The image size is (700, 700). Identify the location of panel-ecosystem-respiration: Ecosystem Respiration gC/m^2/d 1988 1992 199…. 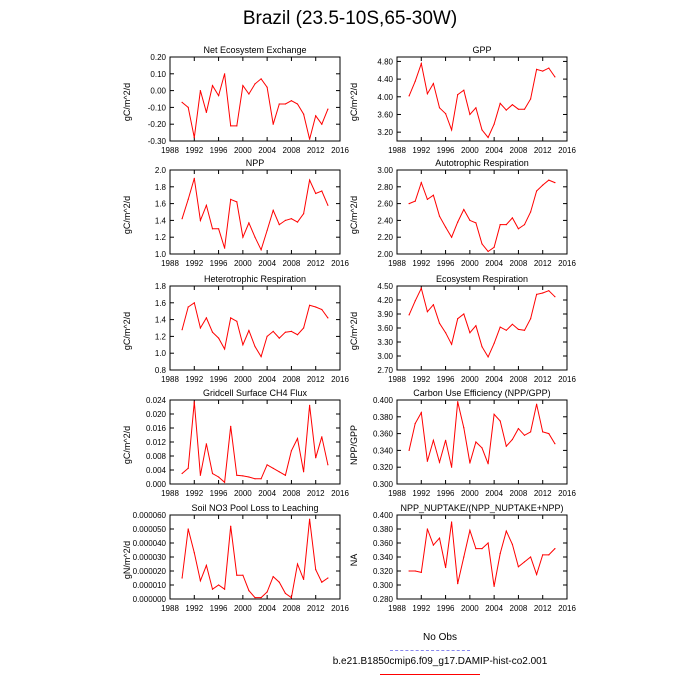
(462, 329).